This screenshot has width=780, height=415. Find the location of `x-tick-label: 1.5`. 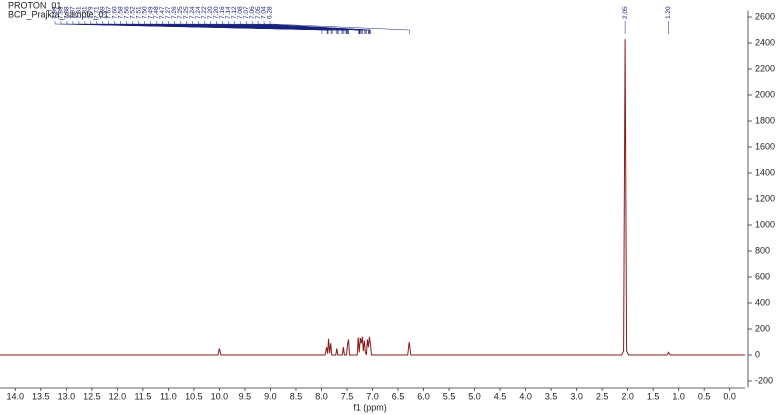

x-tick-label: 1.5 is located at coordinates (653, 396).